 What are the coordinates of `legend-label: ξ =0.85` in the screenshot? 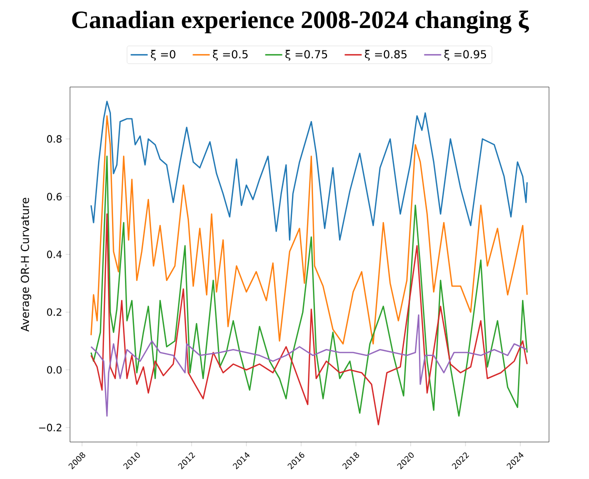 It's located at (385, 55).